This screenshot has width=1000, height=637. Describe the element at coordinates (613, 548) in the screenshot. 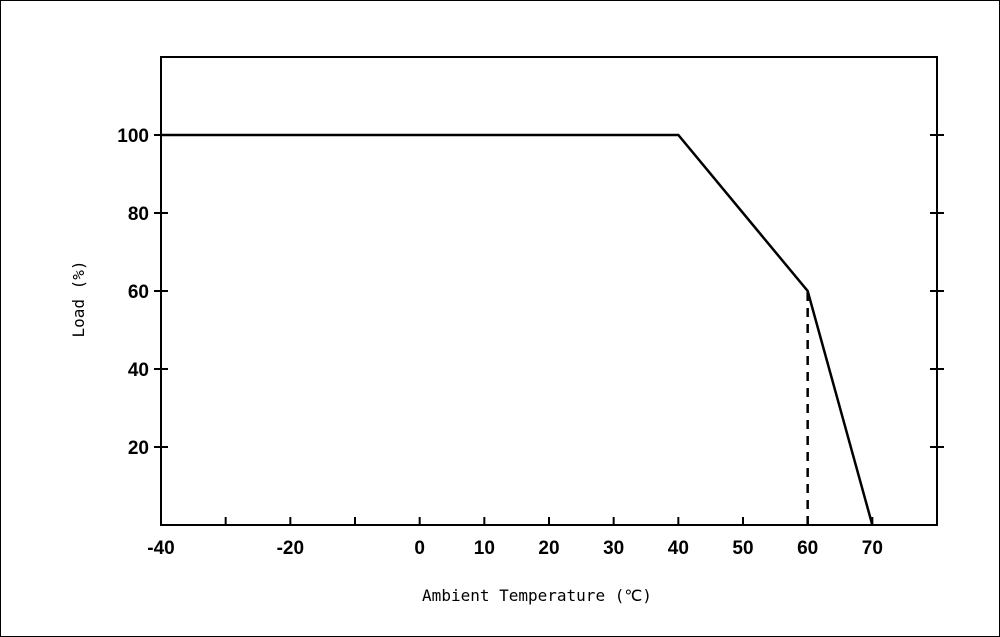

I see `x-tick-label: 30` at that location.